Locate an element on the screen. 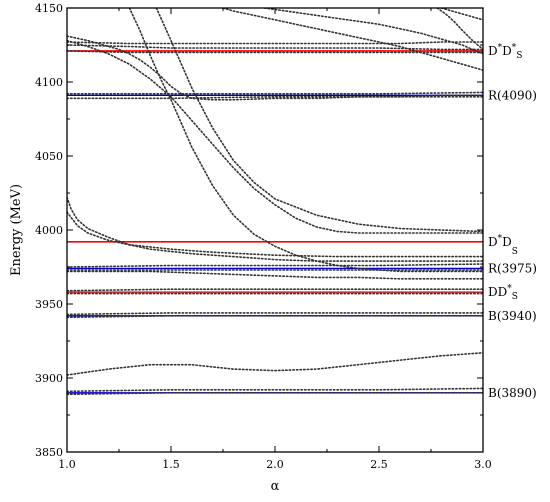 The height and width of the screenshot is (502, 550). y-tick-label: 4000 is located at coordinates (49, 230).